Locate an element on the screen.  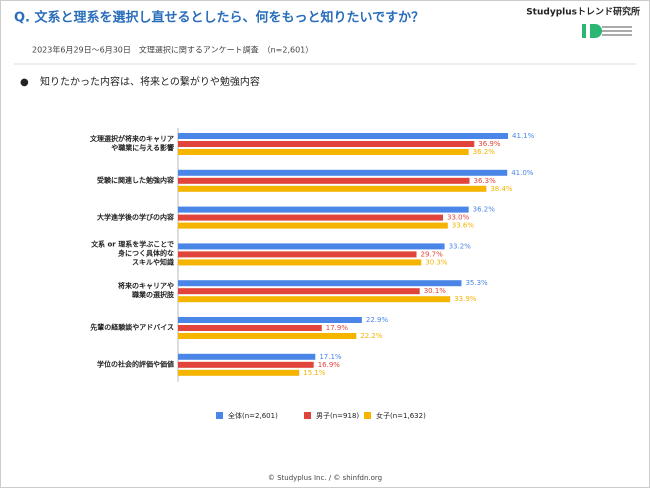
value-label: 29.7% is located at coordinates (431, 254).